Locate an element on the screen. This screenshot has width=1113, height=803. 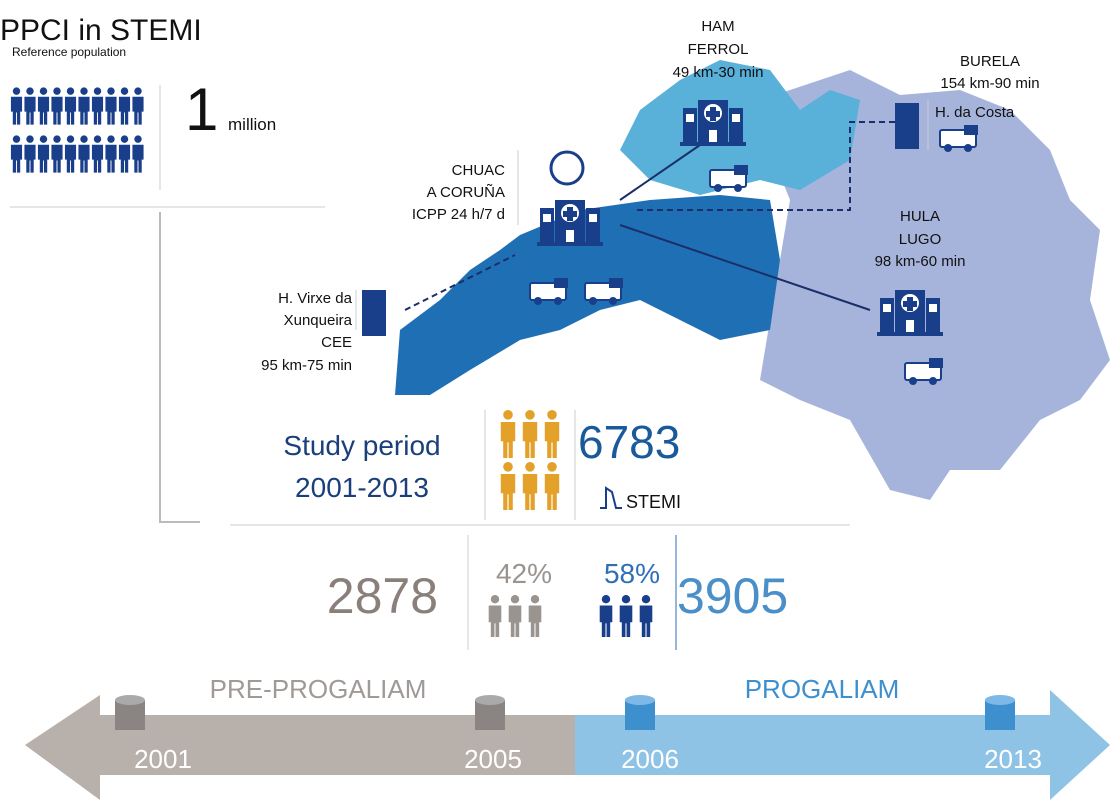
pre-percent: 42% is located at coordinates (524, 573).